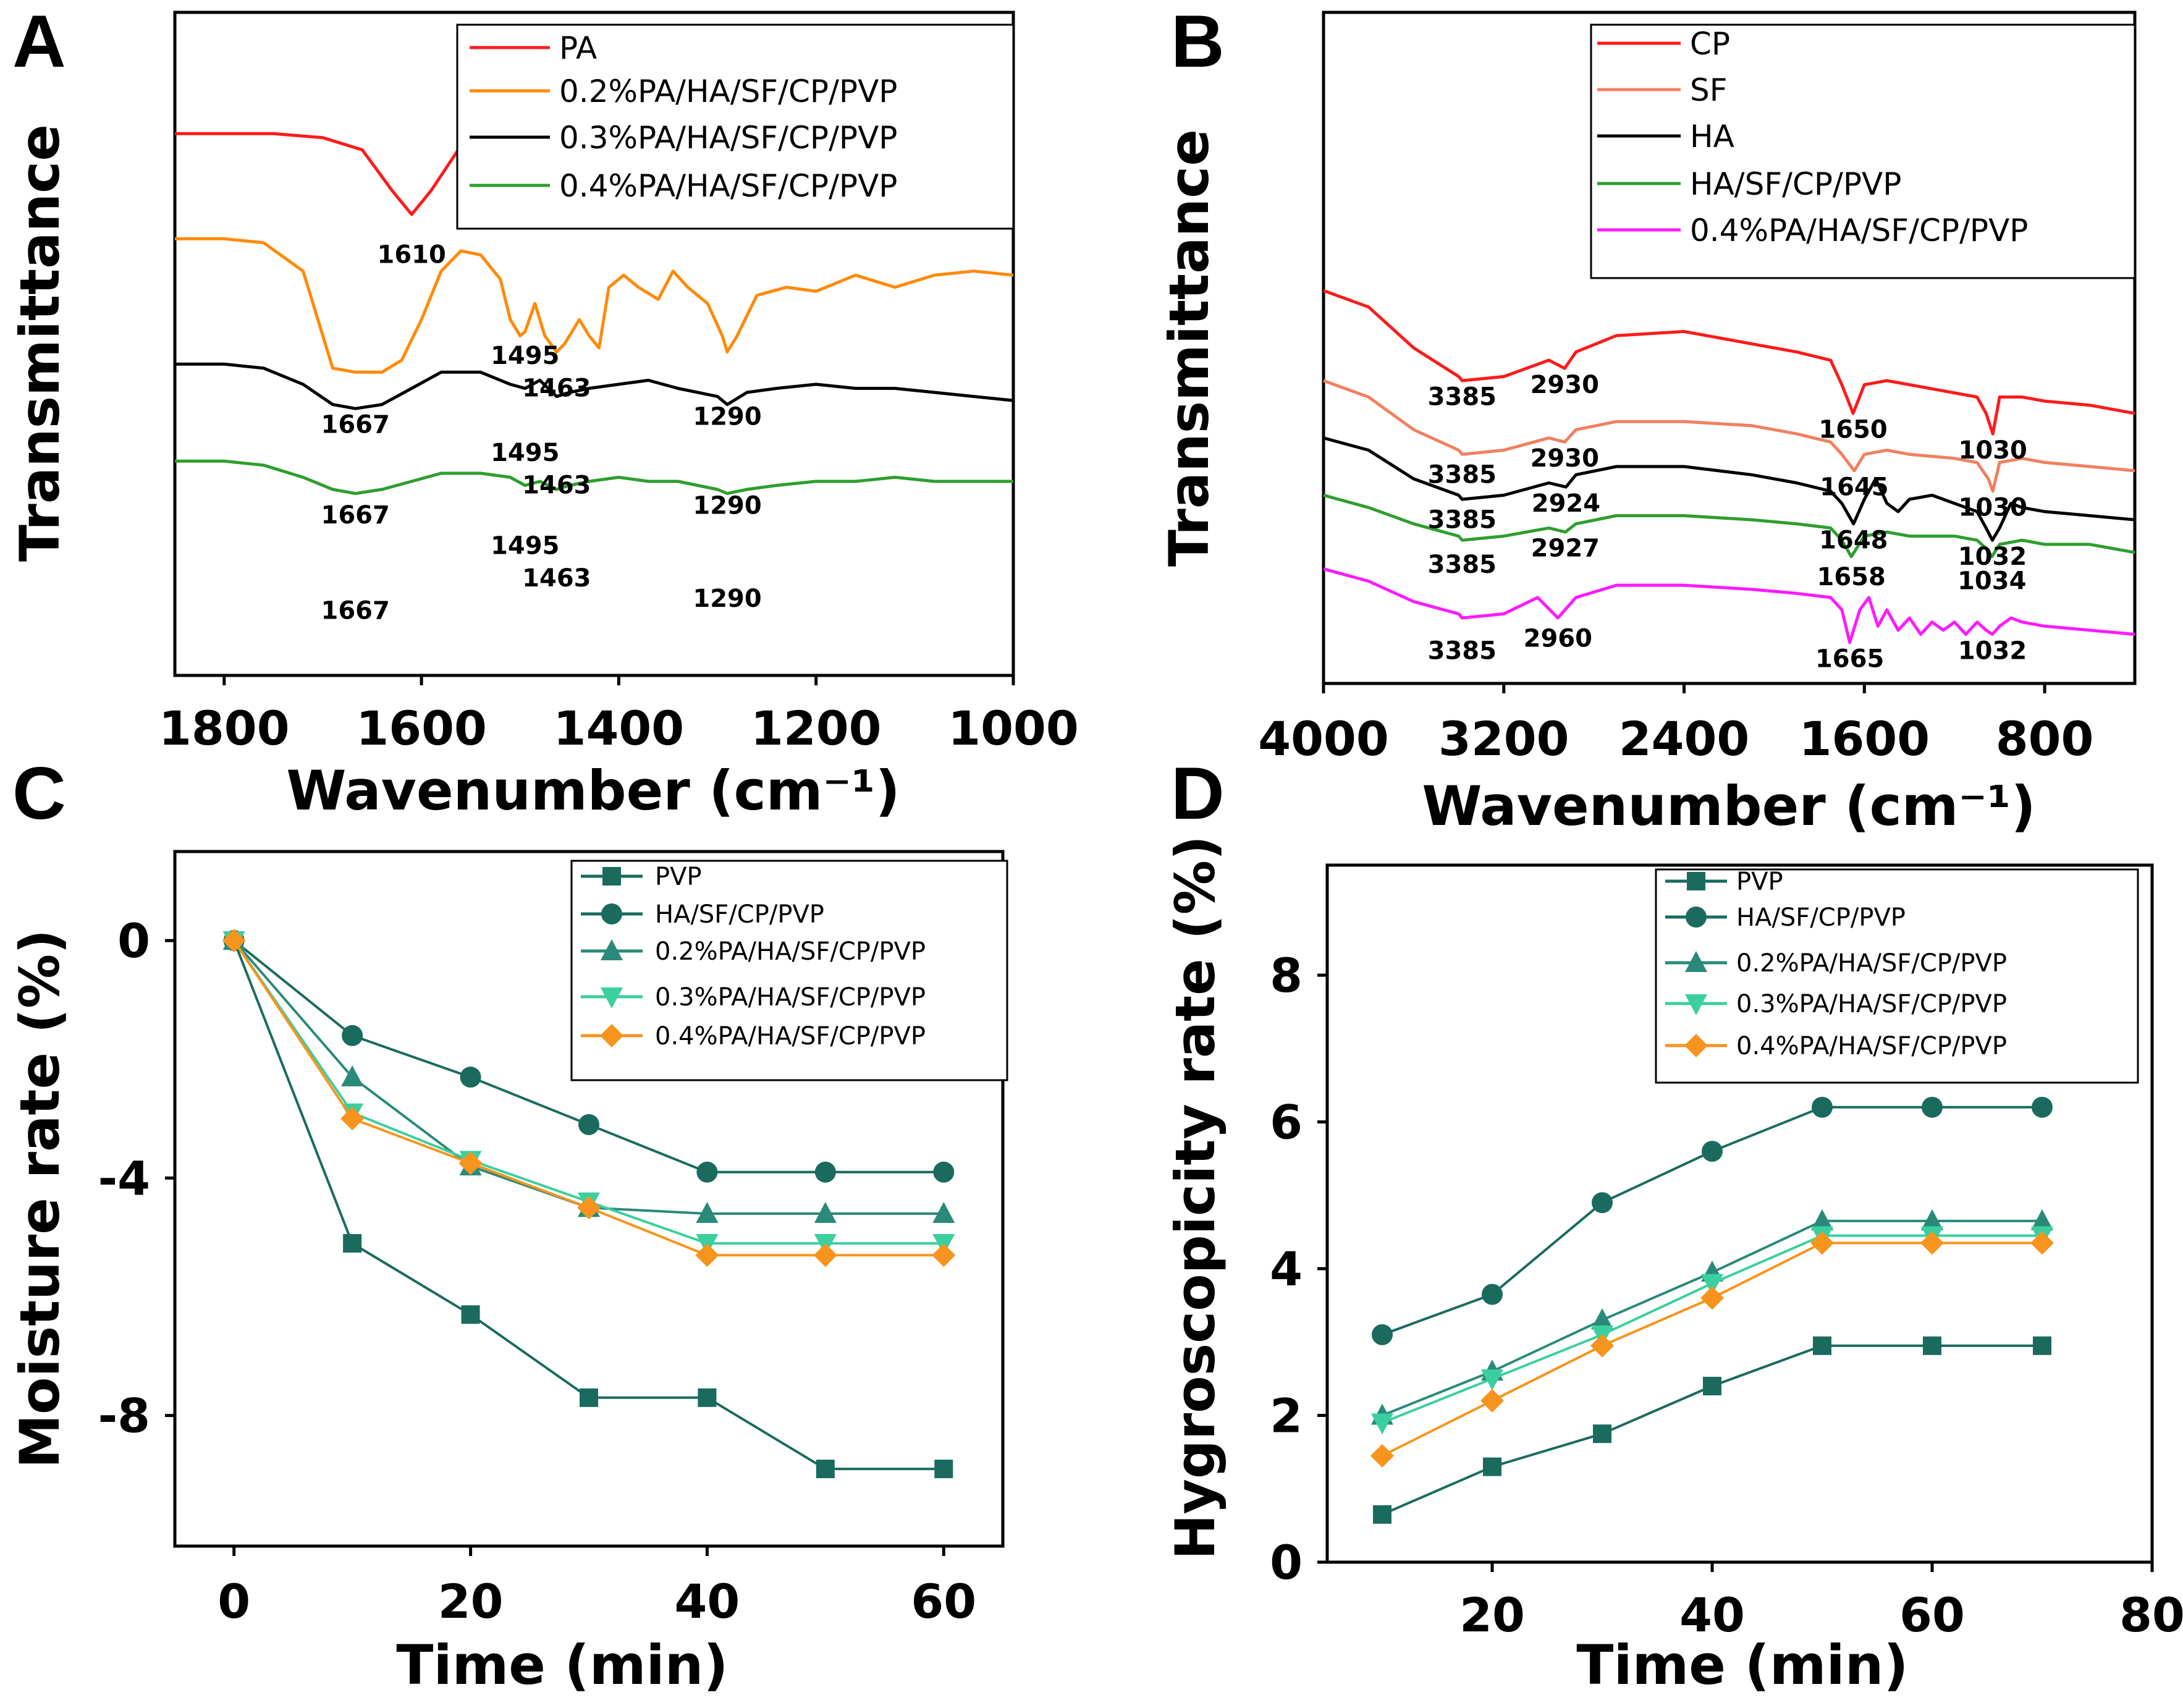  Describe the element at coordinates (578, 48) in the screenshot. I see `legend-entry: PA` at that location.